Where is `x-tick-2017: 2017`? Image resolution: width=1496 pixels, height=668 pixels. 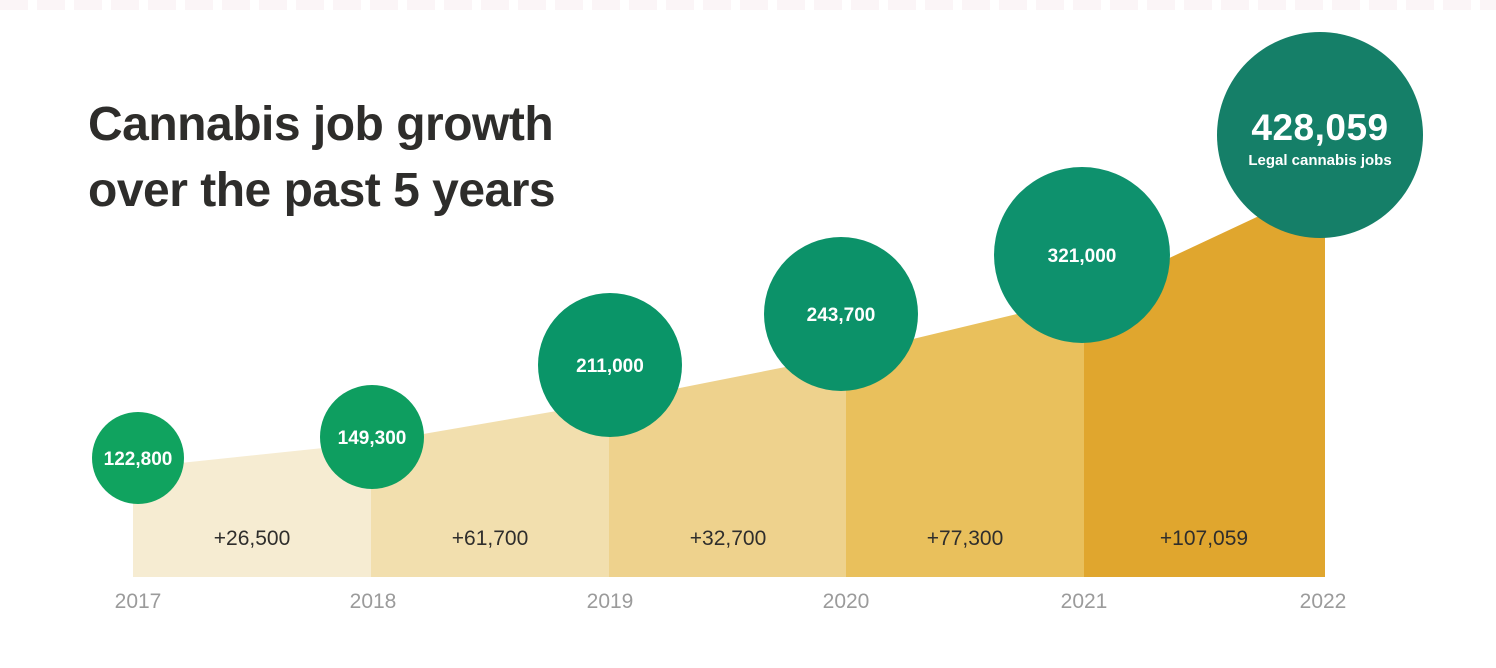
x-tick-2017: 2017 is located at coordinates (138, 601).